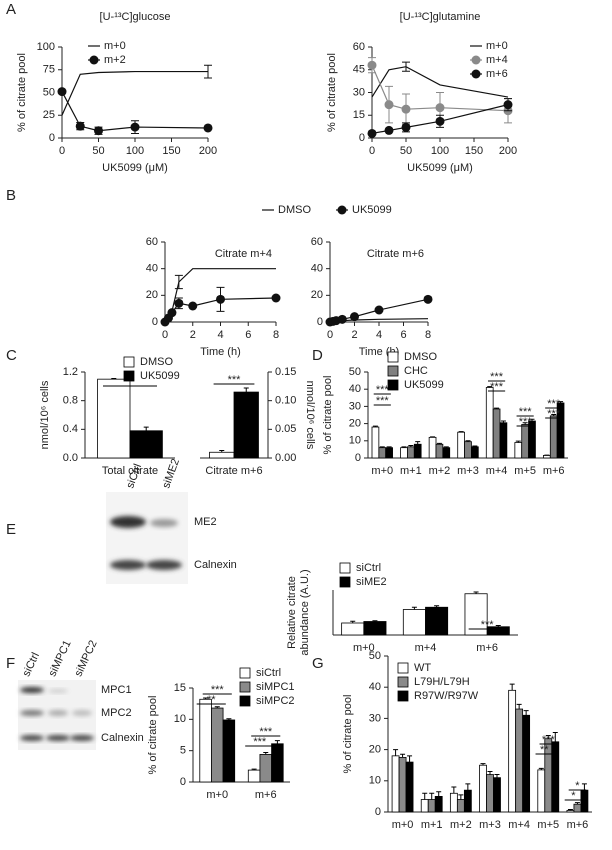  What do you see at coordinates (379, 335) in the screenshot?
I see `x-tick-label: 4` at bounding box center [379, 335].